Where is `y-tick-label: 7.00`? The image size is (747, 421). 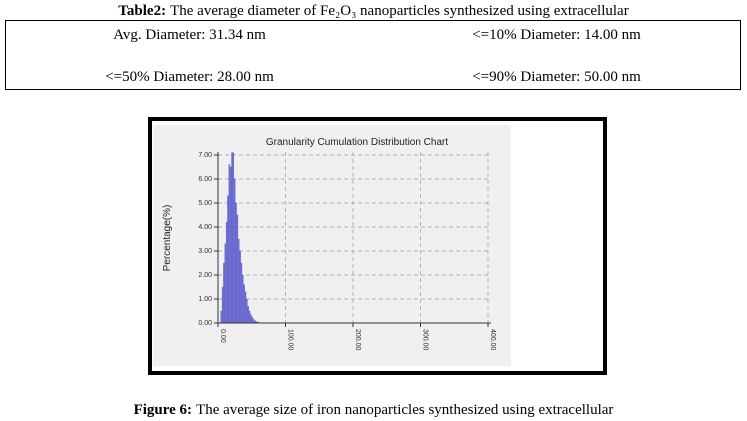
y-tick-label: 7.00 is located at coordinates (205, 155).